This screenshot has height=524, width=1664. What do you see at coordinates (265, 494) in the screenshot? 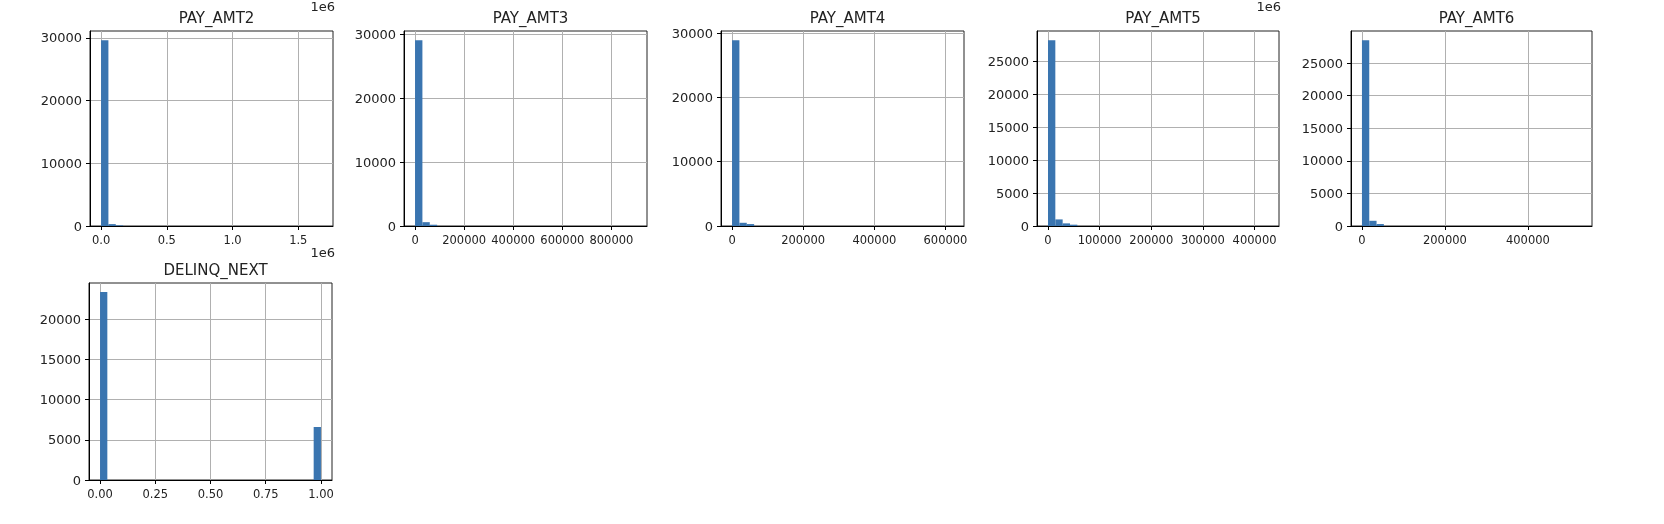
I see `x-tick-label: 0.75` at bounding box center [265, 494].